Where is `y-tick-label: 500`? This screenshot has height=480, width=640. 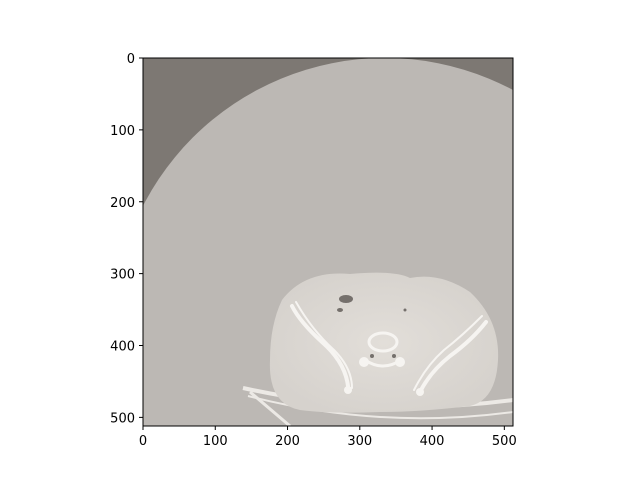 y-tick-label: 500 is located at coordinates (122, 418).